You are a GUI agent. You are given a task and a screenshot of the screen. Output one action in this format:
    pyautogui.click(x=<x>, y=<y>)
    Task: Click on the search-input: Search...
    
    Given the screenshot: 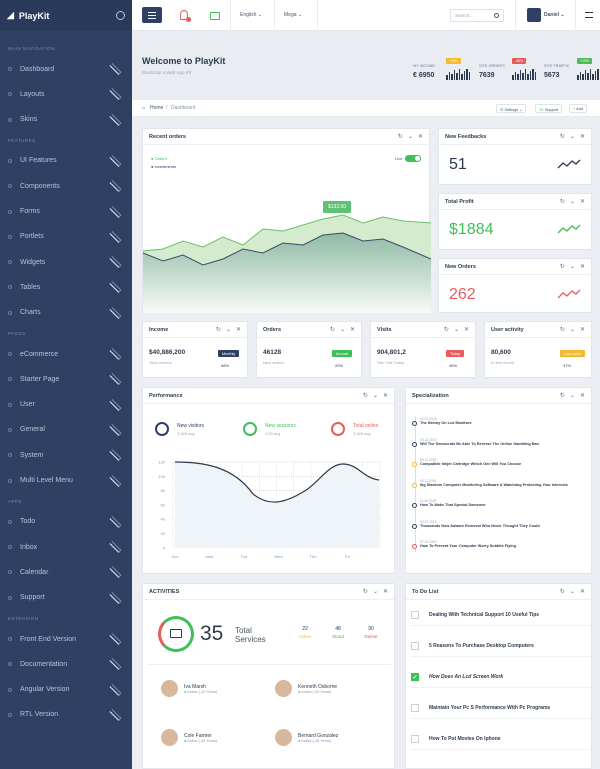 What is the action you would take?
    pyautogui.click(x=477, y=15)
    